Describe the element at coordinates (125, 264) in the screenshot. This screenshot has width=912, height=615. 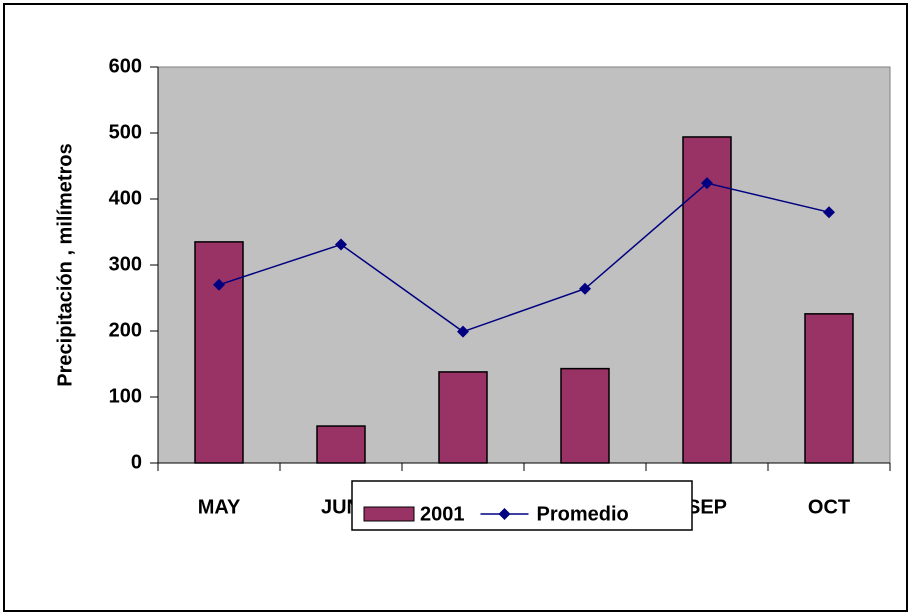
I see `y-tick-label: 300` at that location.